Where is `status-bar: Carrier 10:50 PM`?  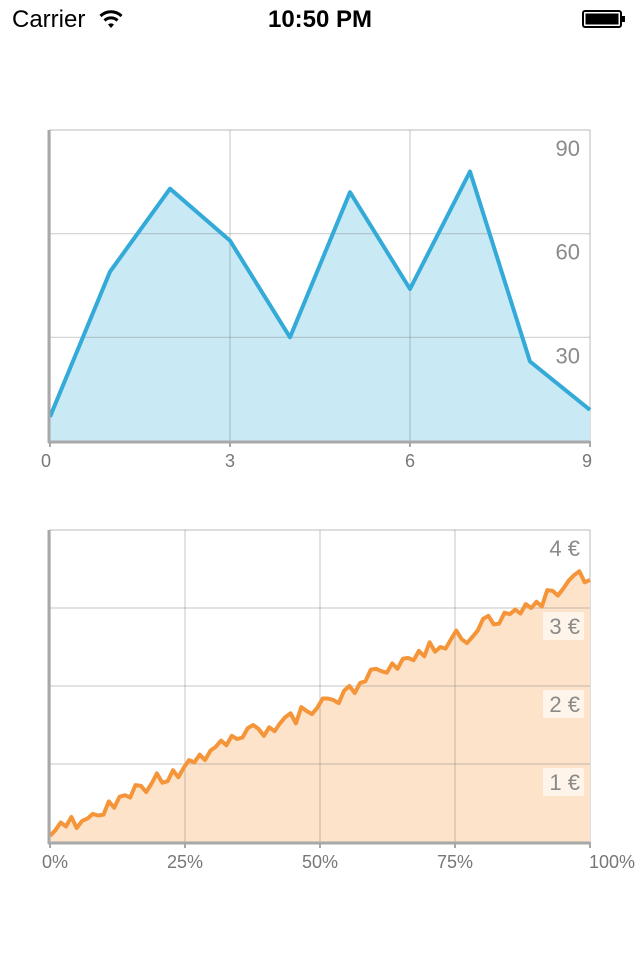
status-bar: Carrier 10:50 PM is located at coordinates (320, 20).